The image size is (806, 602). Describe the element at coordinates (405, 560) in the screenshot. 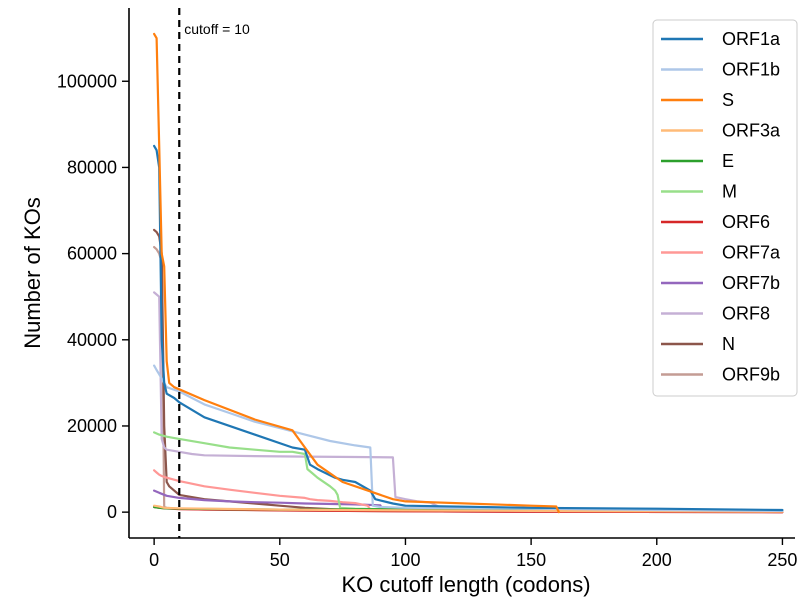

I see `x-tick-label: 100` at that location.